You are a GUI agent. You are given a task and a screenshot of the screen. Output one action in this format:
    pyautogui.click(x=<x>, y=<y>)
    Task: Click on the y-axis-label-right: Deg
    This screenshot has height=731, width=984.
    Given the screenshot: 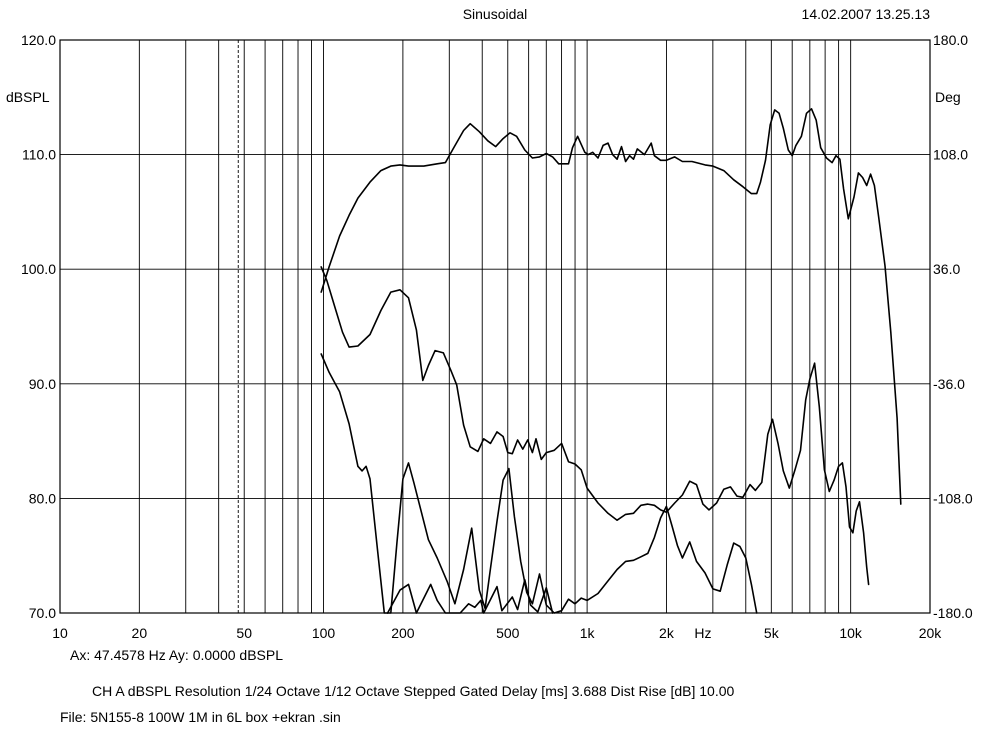 What is the action you would take?
    pyautogui.click(x=948, y=97)
    